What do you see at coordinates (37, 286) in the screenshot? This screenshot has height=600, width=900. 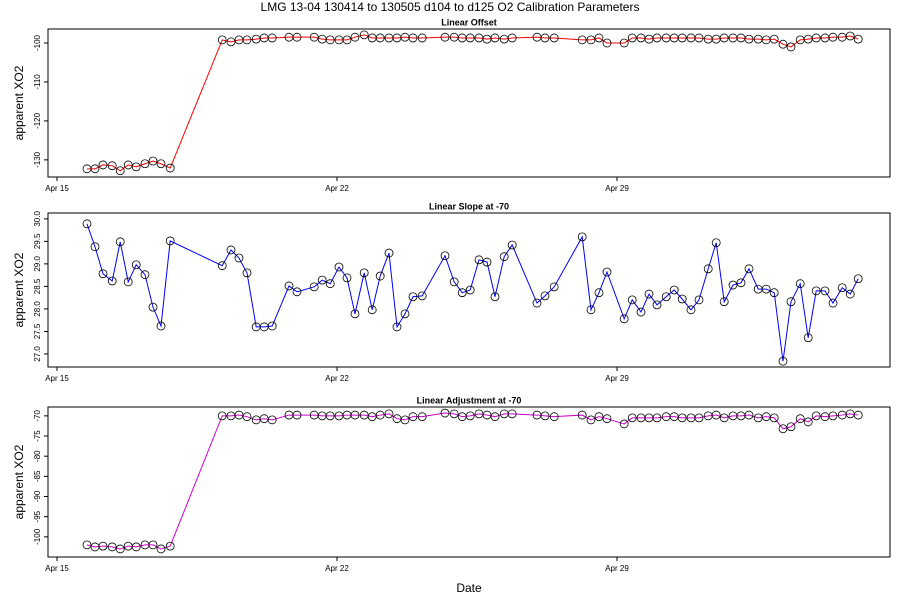 I see `y-tick-label: 28.5` at bounding box center [37, 286].